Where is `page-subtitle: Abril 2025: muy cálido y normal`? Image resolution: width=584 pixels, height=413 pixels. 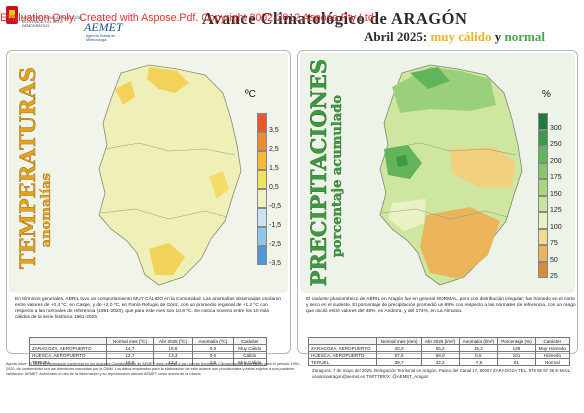 page-subtitle: Abril 2025: muy cálido y normal is located at coordinates (454, 37).